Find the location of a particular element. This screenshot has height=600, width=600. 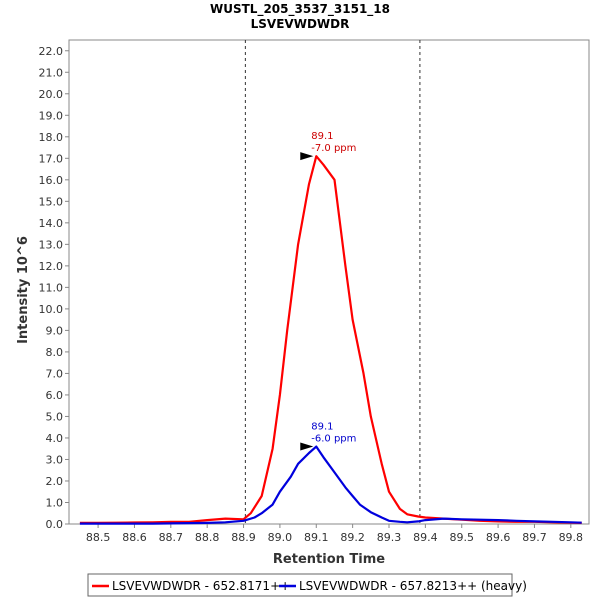

x-tick-label: 89.1 is located at coordinates (316, 537).